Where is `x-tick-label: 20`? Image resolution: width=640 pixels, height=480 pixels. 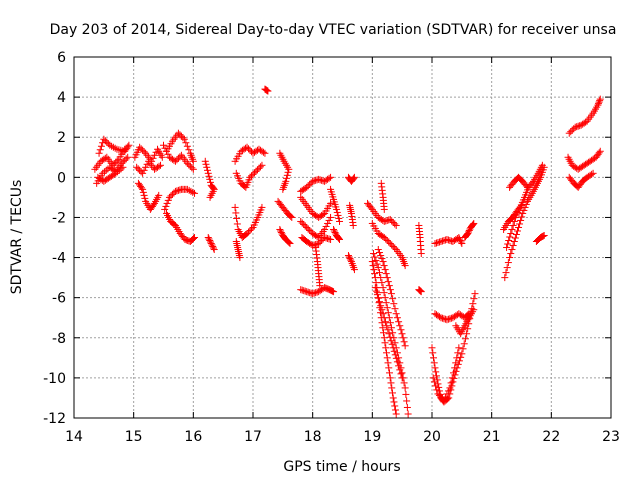 x-tick-label: 20 is located at coordinates (432, 437).